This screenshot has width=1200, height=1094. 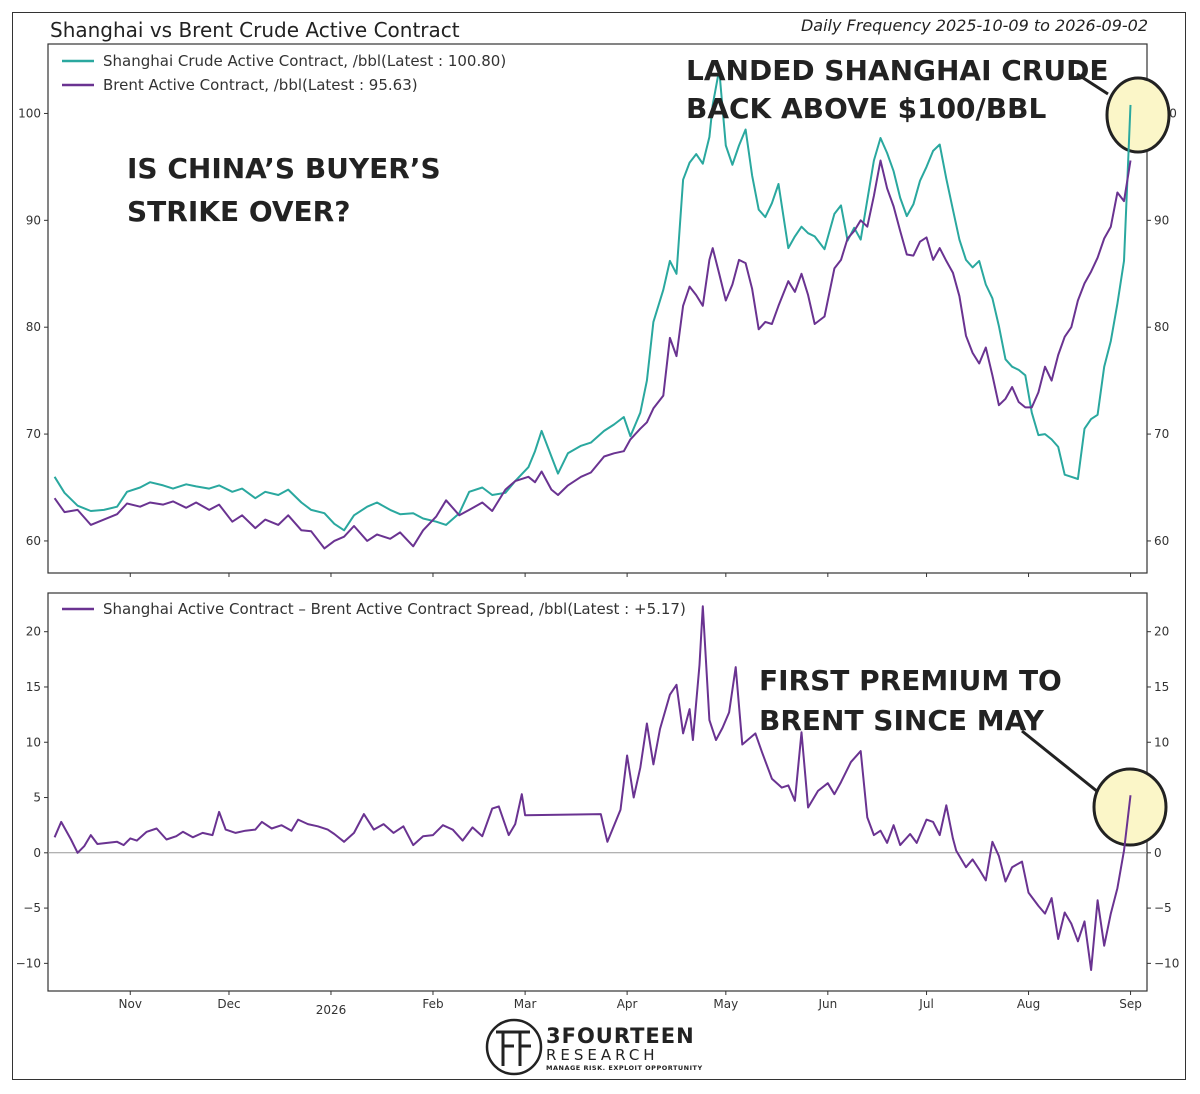 I want to click on y-tick-label-left: 80, so click(x=33, y=327).